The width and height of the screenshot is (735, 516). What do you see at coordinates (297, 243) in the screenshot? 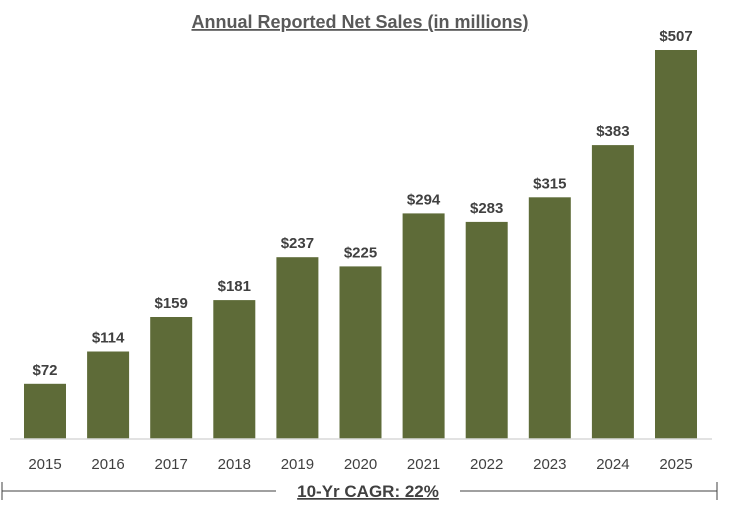
I see `value-label-2019: $237` at bounding box center [297, 243].